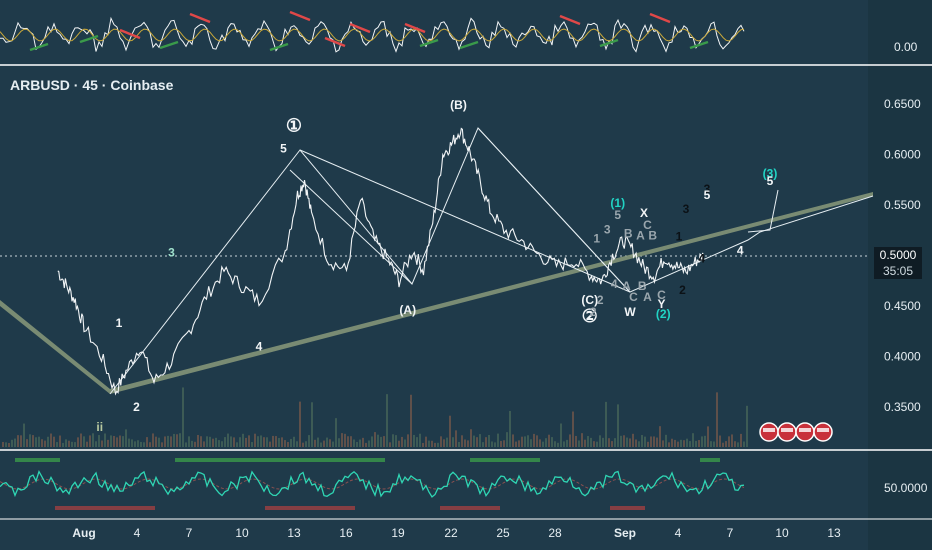 The image size is (932, 550). Describe the element at coordinates (372, 31) in the screenshot. I see `upper-oscillator-panel` at that location.